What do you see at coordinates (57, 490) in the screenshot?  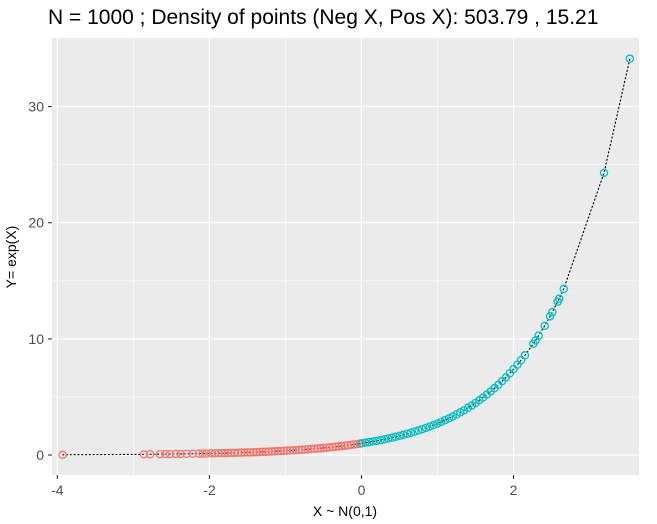 I see `x-tick-label: -4` at bounding box center [57, 490].